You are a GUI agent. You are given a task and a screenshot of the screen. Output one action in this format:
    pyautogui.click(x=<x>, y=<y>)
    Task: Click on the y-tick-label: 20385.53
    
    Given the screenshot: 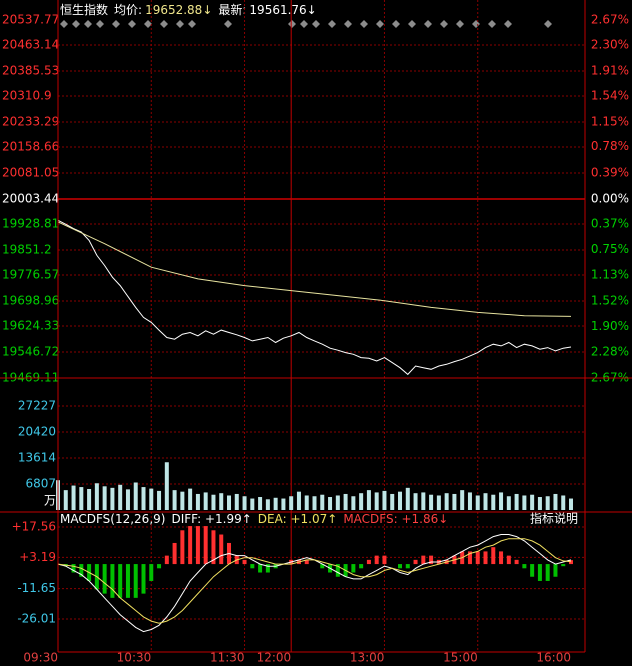 What is the action you would take?
    pyautogui.click(x=30, y=71)
    